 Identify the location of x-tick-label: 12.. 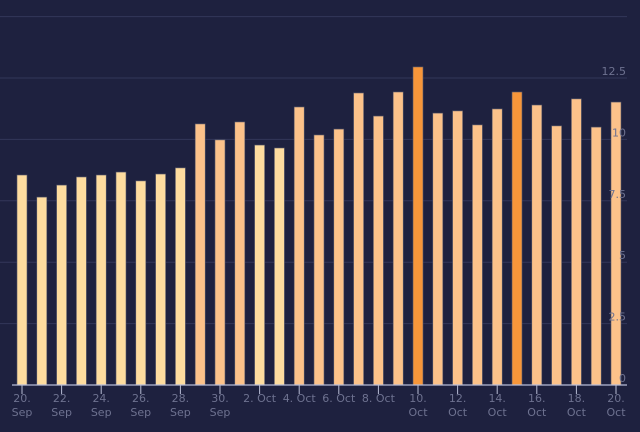
(458, 398).